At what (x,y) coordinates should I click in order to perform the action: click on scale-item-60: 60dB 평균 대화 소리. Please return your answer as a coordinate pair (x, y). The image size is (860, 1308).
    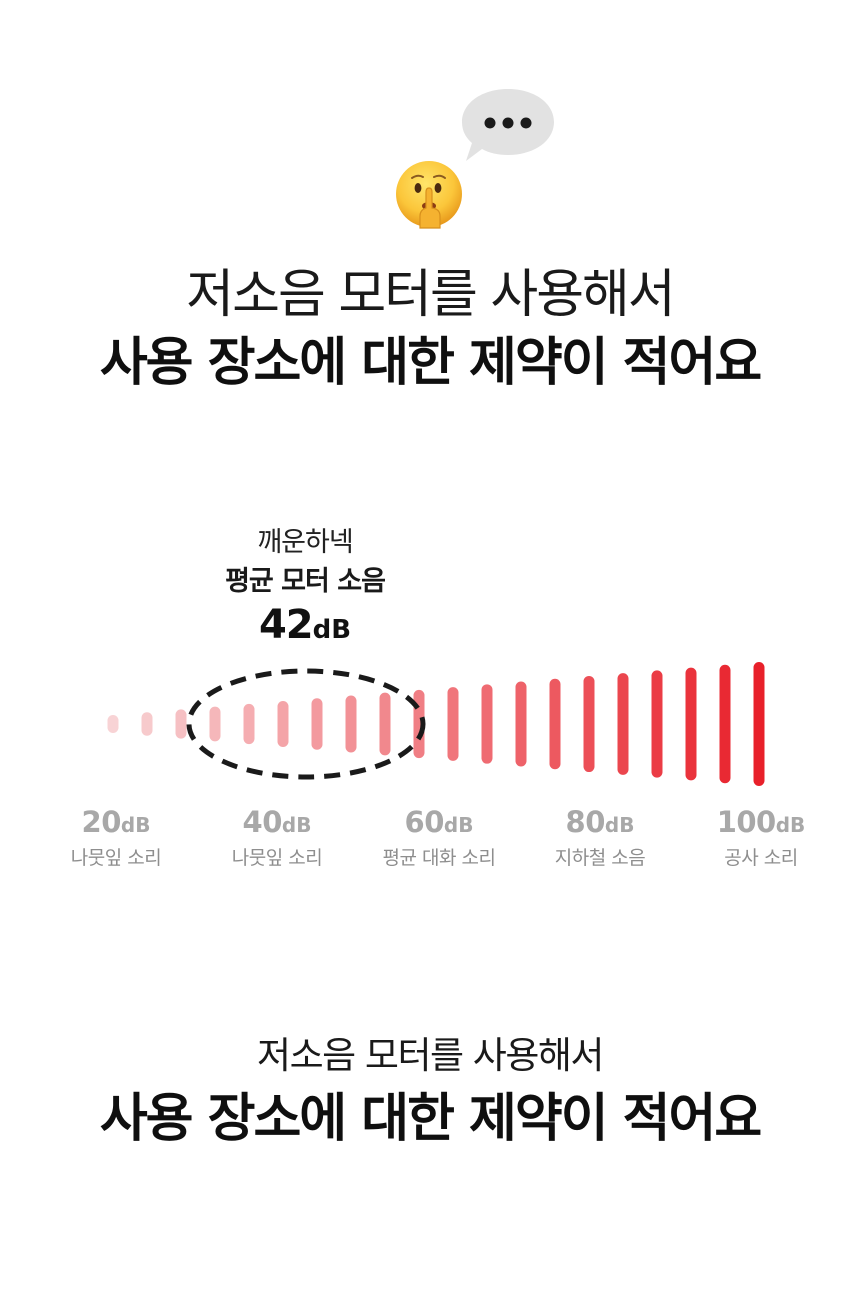
    Looking at the image, I should click on (439, 837).